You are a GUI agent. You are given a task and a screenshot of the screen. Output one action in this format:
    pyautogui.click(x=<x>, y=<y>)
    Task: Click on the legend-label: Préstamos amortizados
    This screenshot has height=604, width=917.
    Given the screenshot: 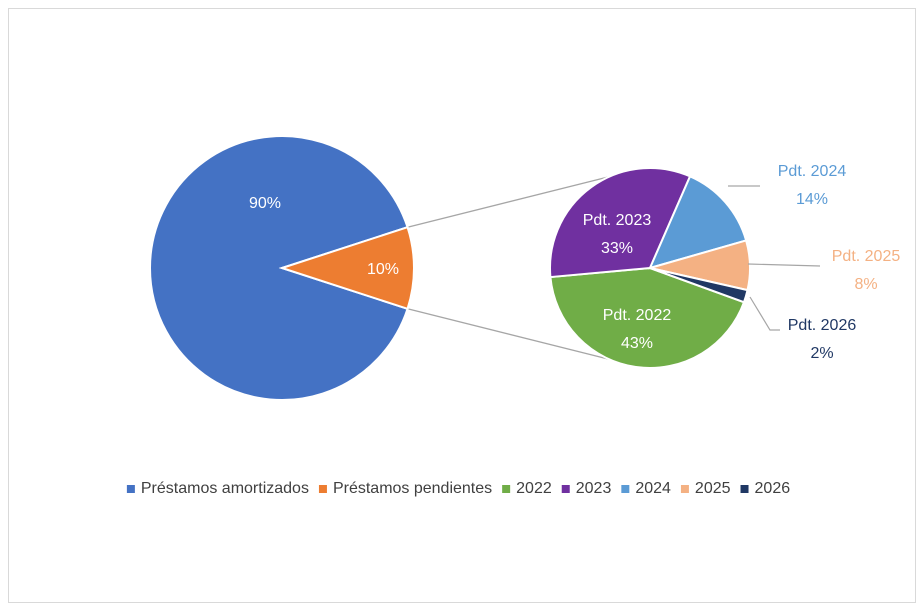 What is the action you would take?
    pyautogui.click(x=225, y=488)
    